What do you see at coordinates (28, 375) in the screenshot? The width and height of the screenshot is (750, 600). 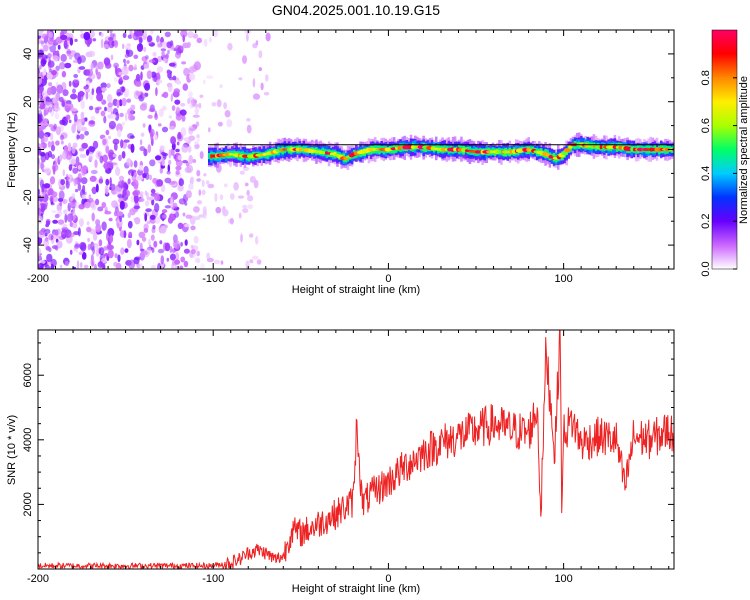 I see `y-tick-label: 6000` at bounding box center [28, 375].